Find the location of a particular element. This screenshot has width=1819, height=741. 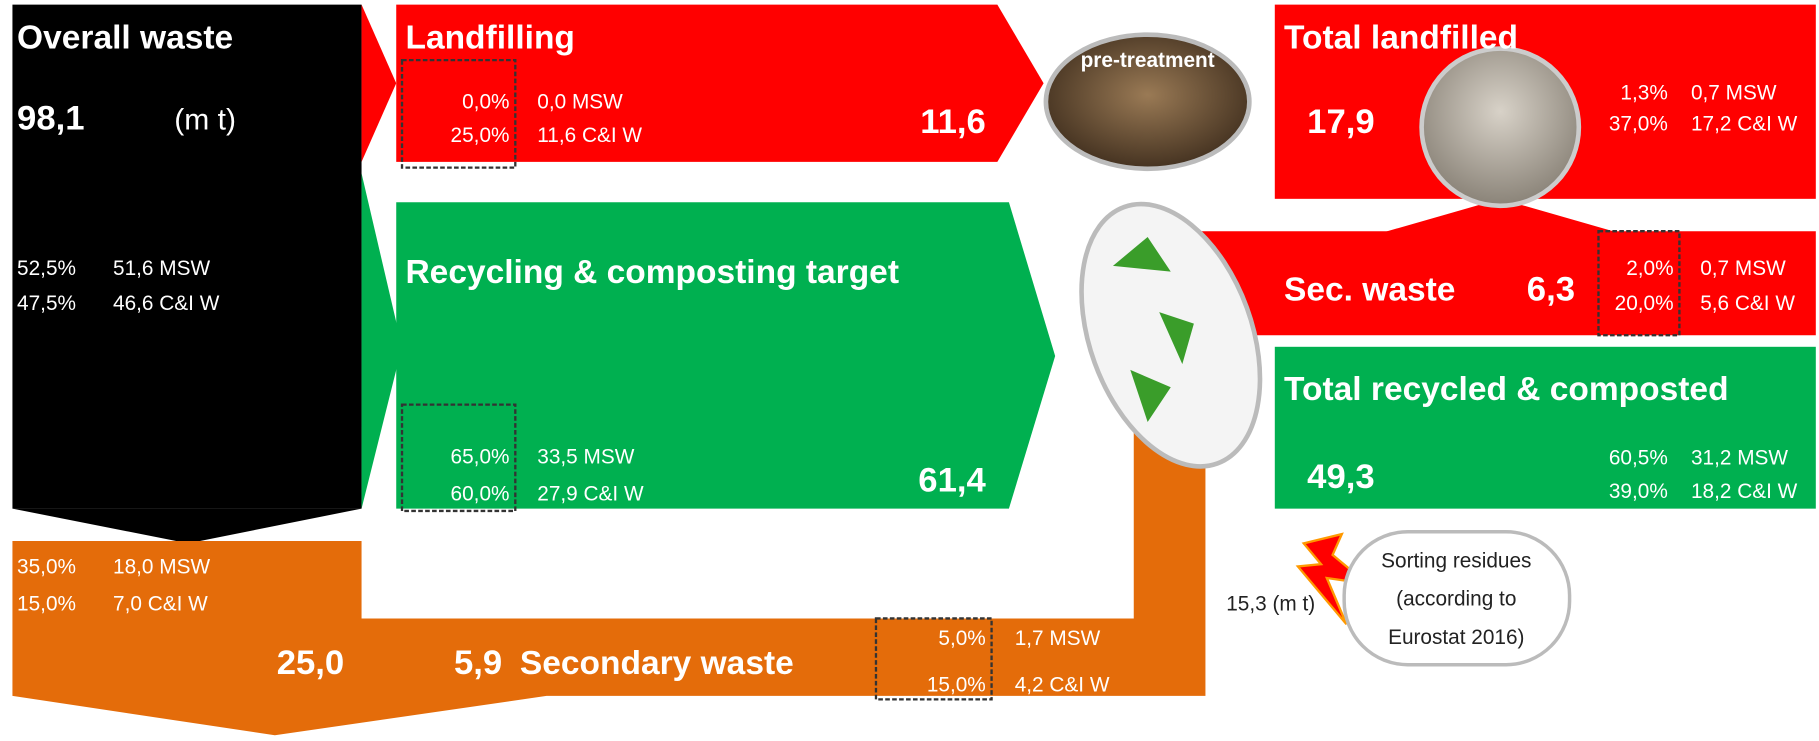

title: Total recycled & composted is located at coordinates (1506, 389).